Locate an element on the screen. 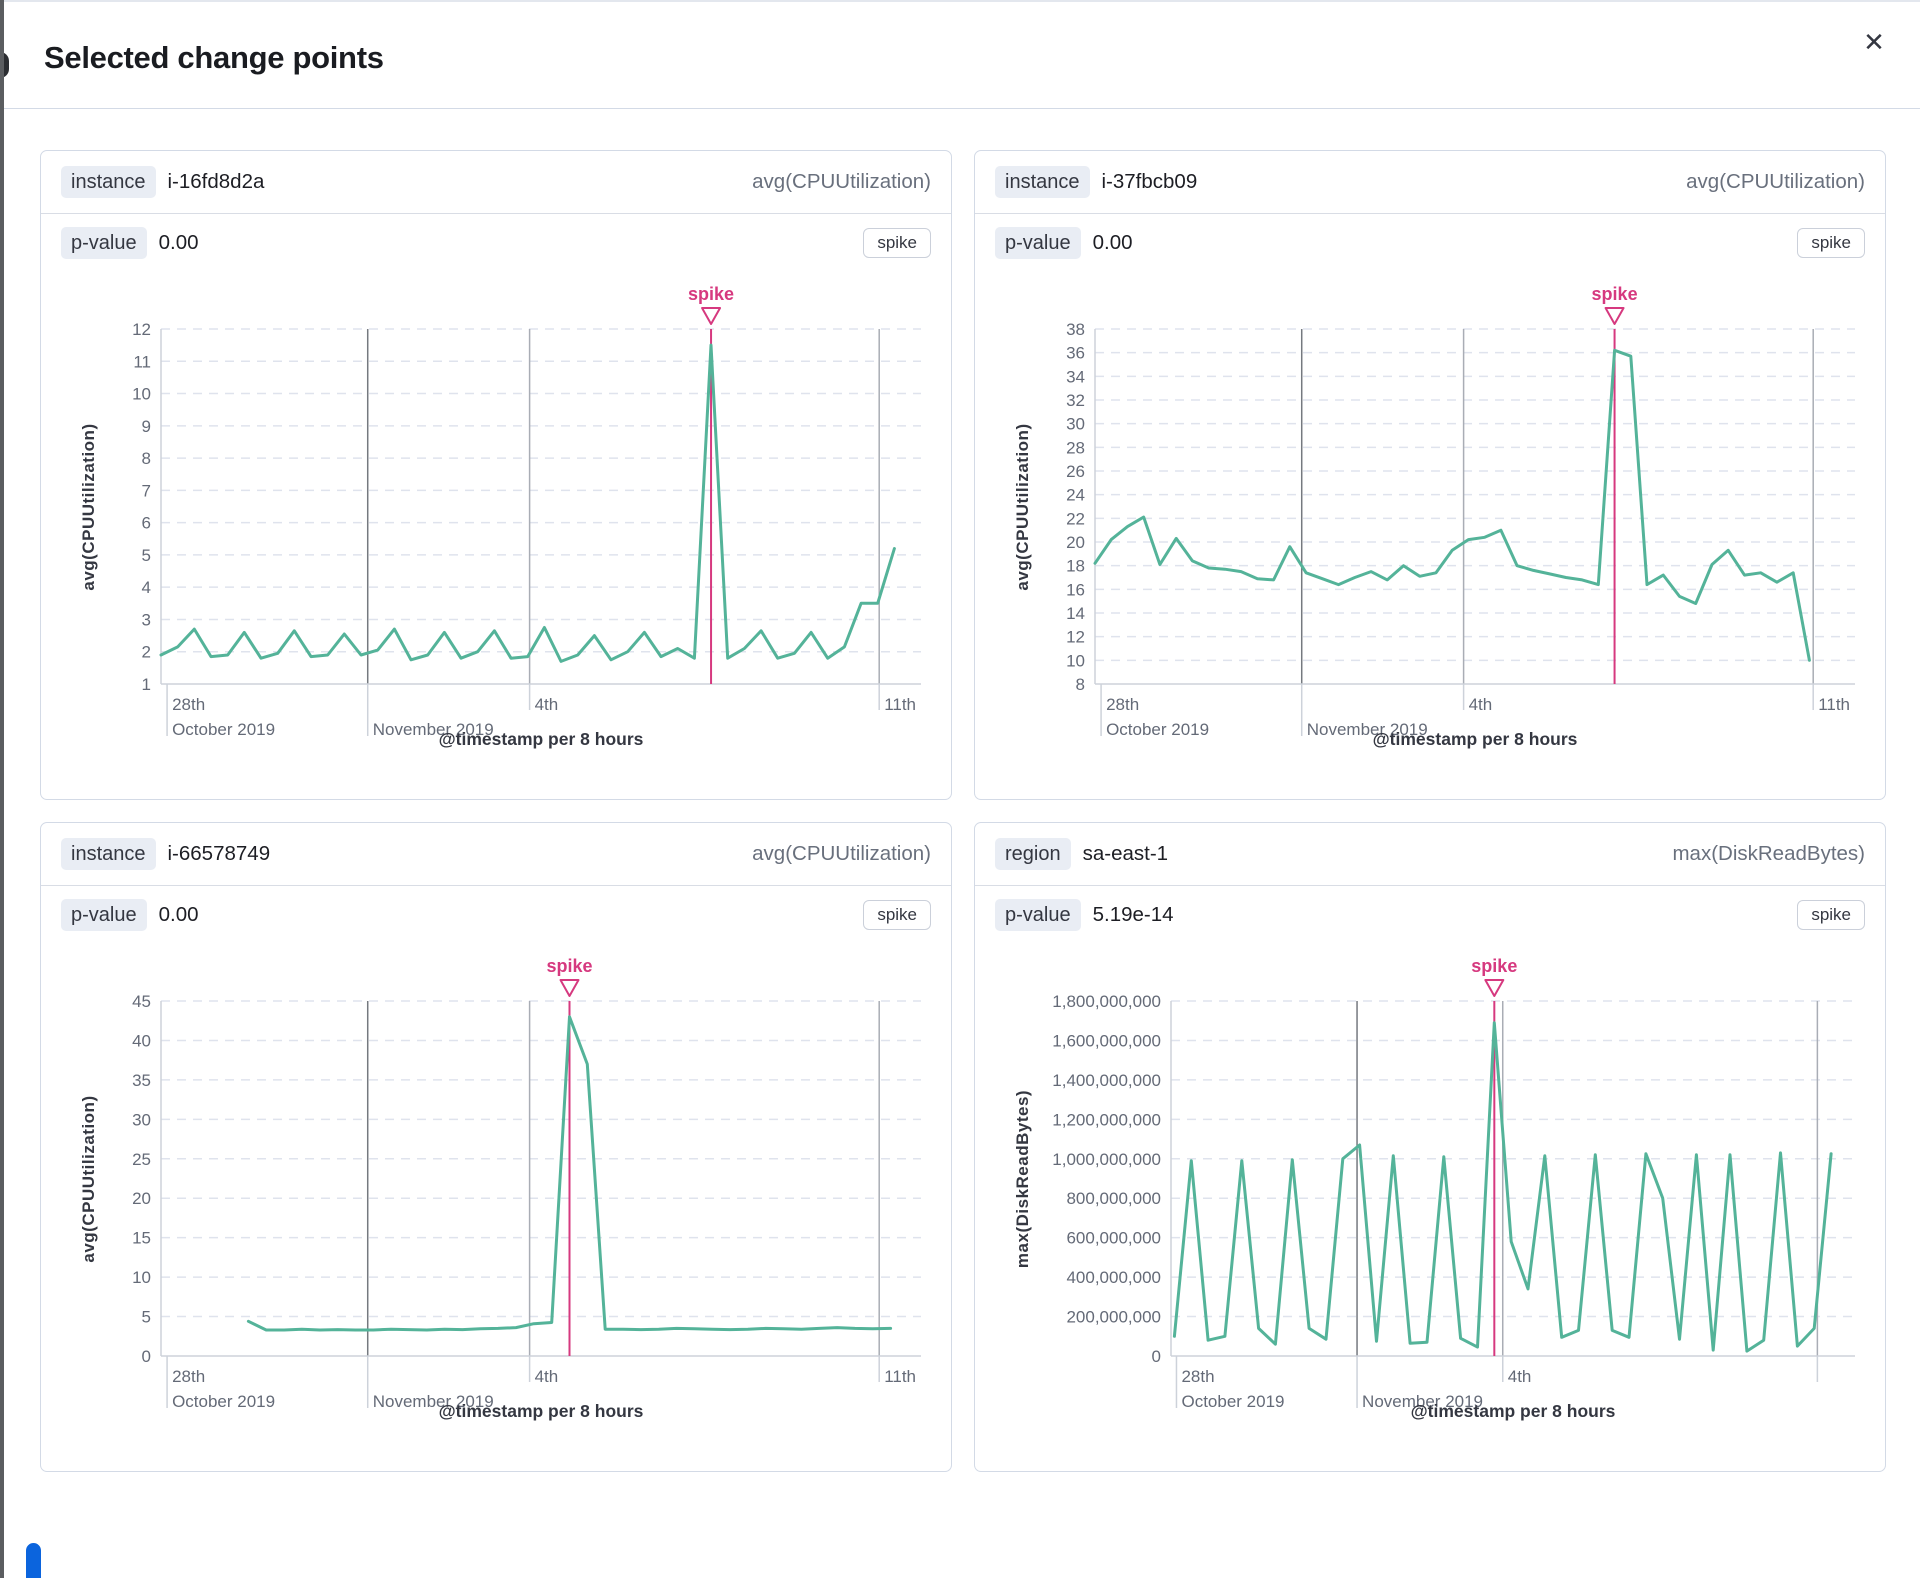 Image resolution: width=1920 pixels, height=1578 pixels. background-icon-fragment is located at coordinates (4, 65).